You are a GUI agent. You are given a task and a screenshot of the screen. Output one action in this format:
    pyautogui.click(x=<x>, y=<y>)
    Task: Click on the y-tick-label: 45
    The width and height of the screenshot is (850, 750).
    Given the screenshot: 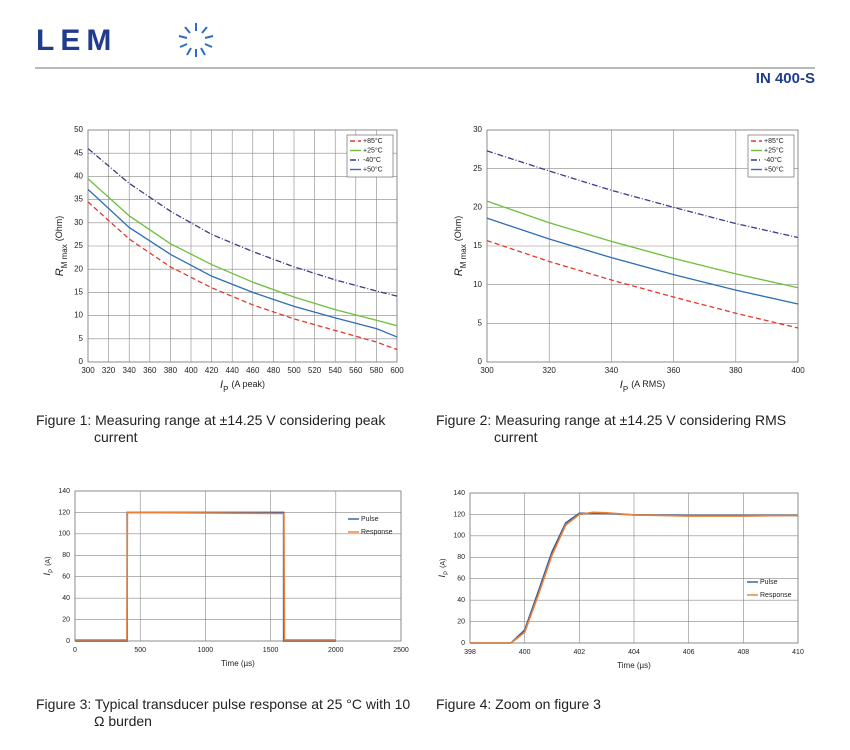 What is the action you would take?
    pyautogui.click(x=78, y=152)
    